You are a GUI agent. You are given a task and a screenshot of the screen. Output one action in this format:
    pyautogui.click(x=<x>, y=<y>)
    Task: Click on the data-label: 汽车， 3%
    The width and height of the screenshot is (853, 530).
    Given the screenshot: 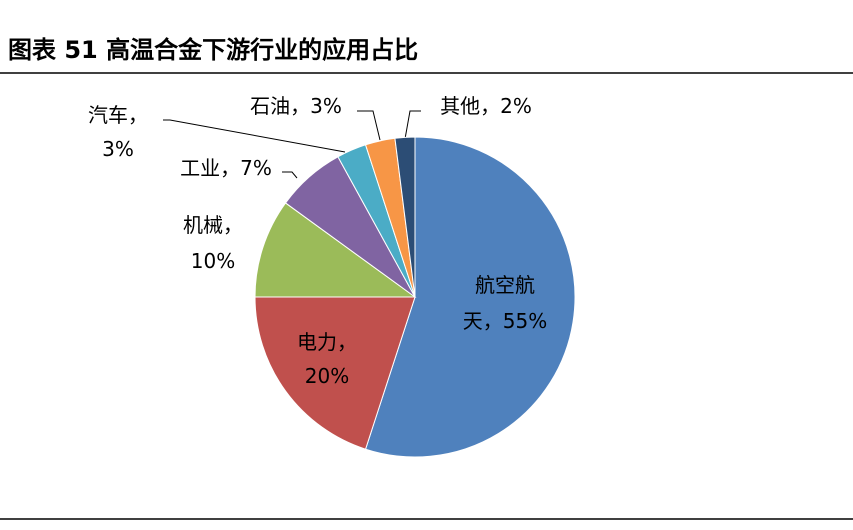 What is the action you would take?
    pyautogui.click(x=118, y=132)
    